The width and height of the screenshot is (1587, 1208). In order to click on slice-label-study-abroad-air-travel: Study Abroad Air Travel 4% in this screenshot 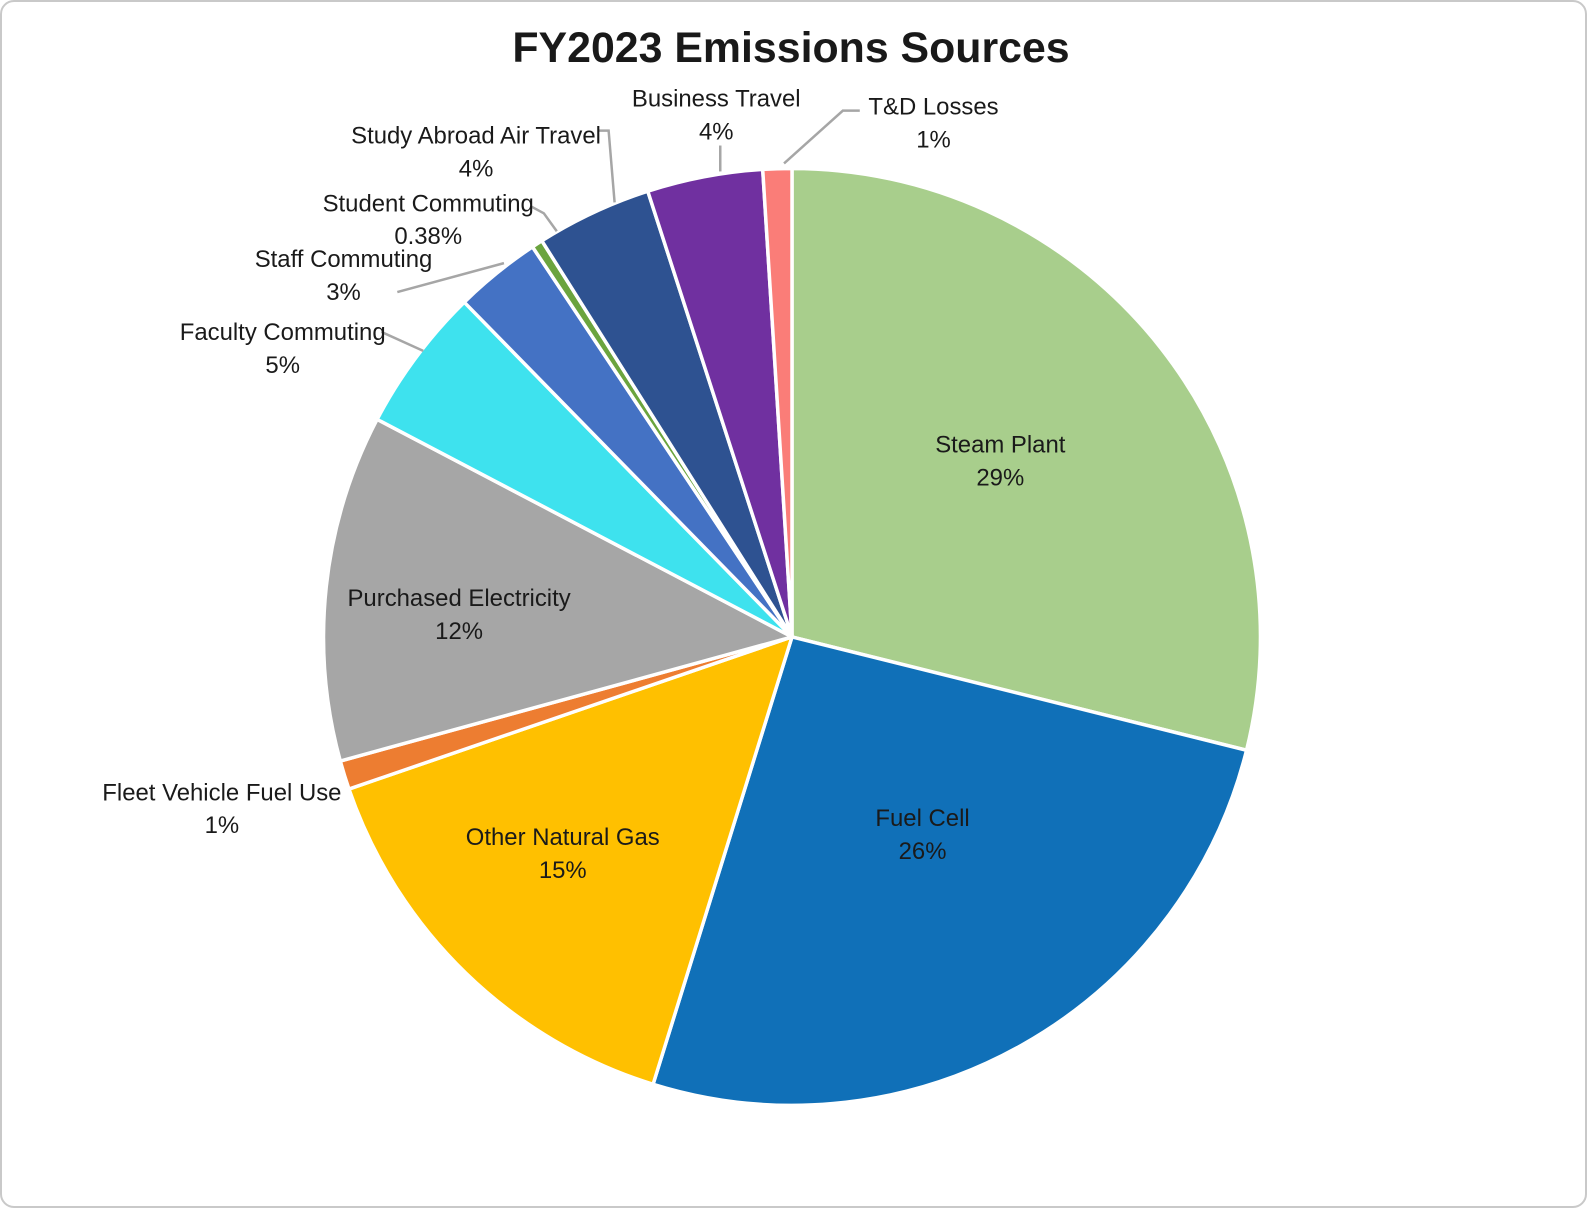, I will do `click(476, 153)`.